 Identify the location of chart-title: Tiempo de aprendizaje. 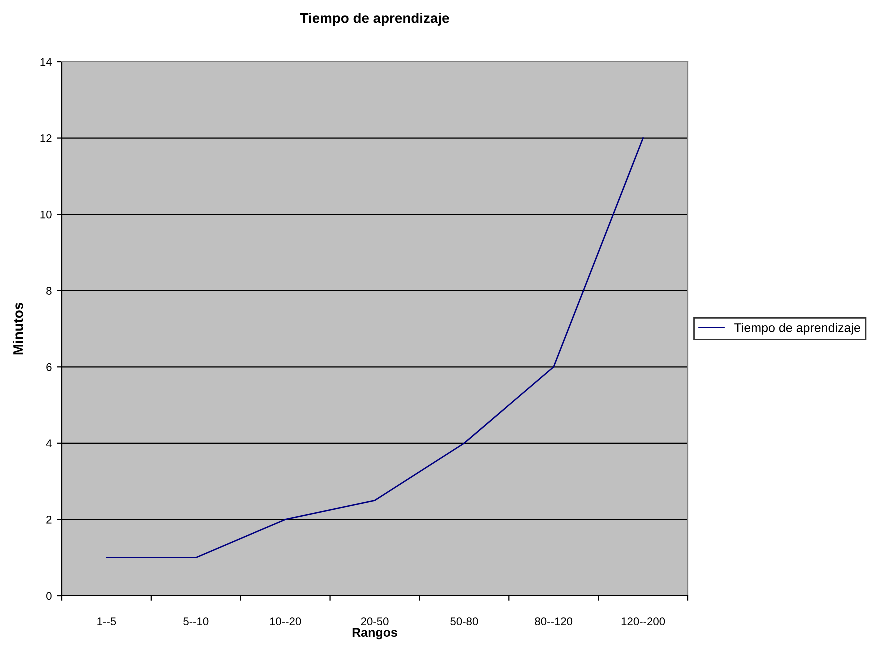
(375, 19).